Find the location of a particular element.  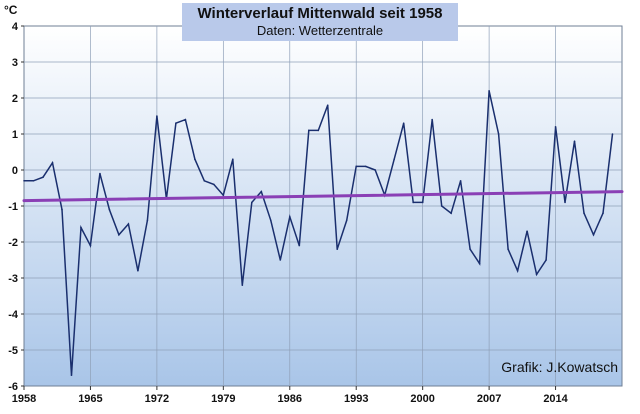

x-tick-label: 1965 is located at coordinates (90, 399).